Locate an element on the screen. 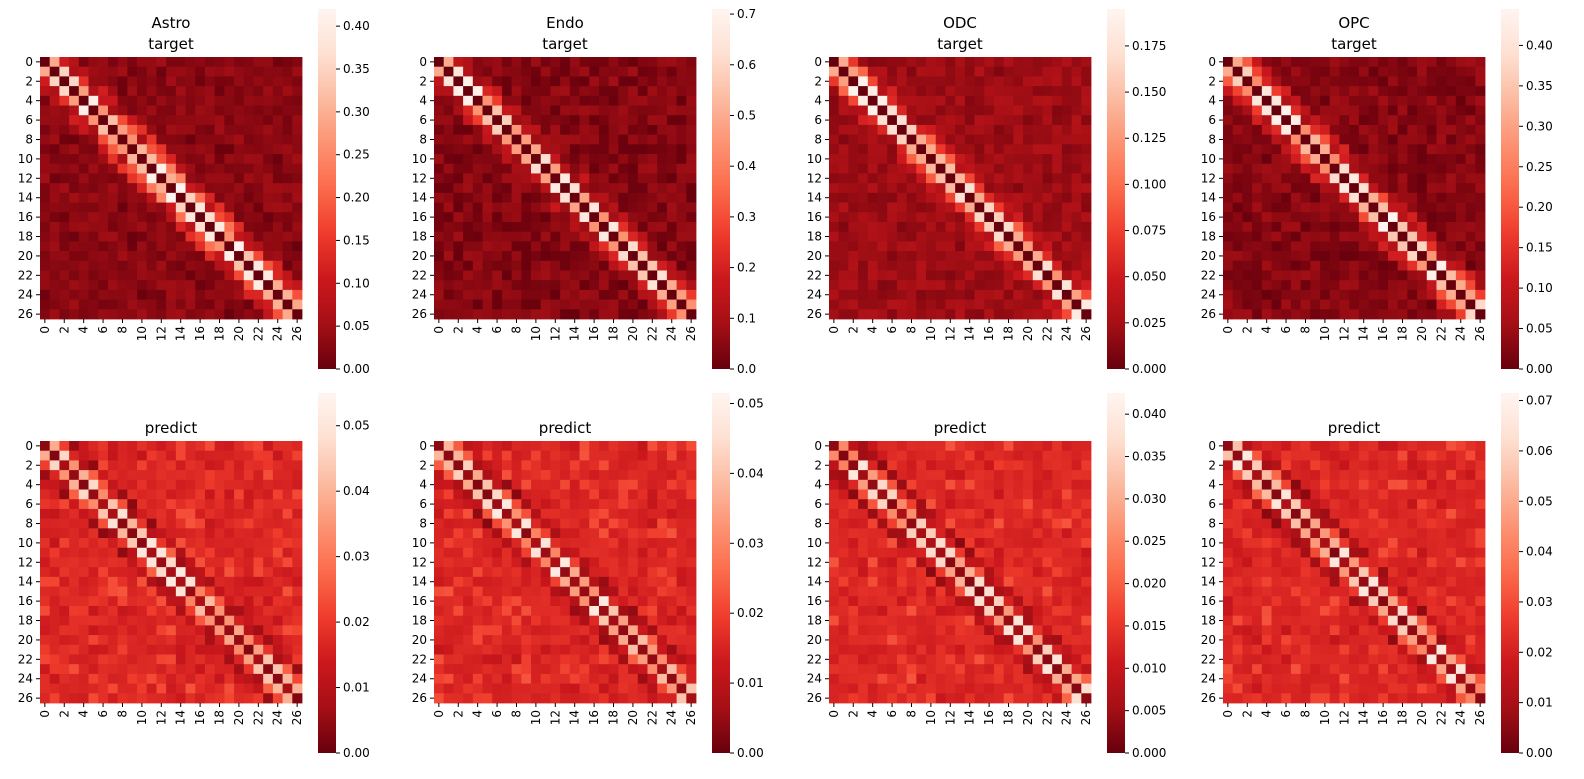 This screenshot has height=779, width=1584. x-tick-label: 18 is located at coordinates (614, 717).